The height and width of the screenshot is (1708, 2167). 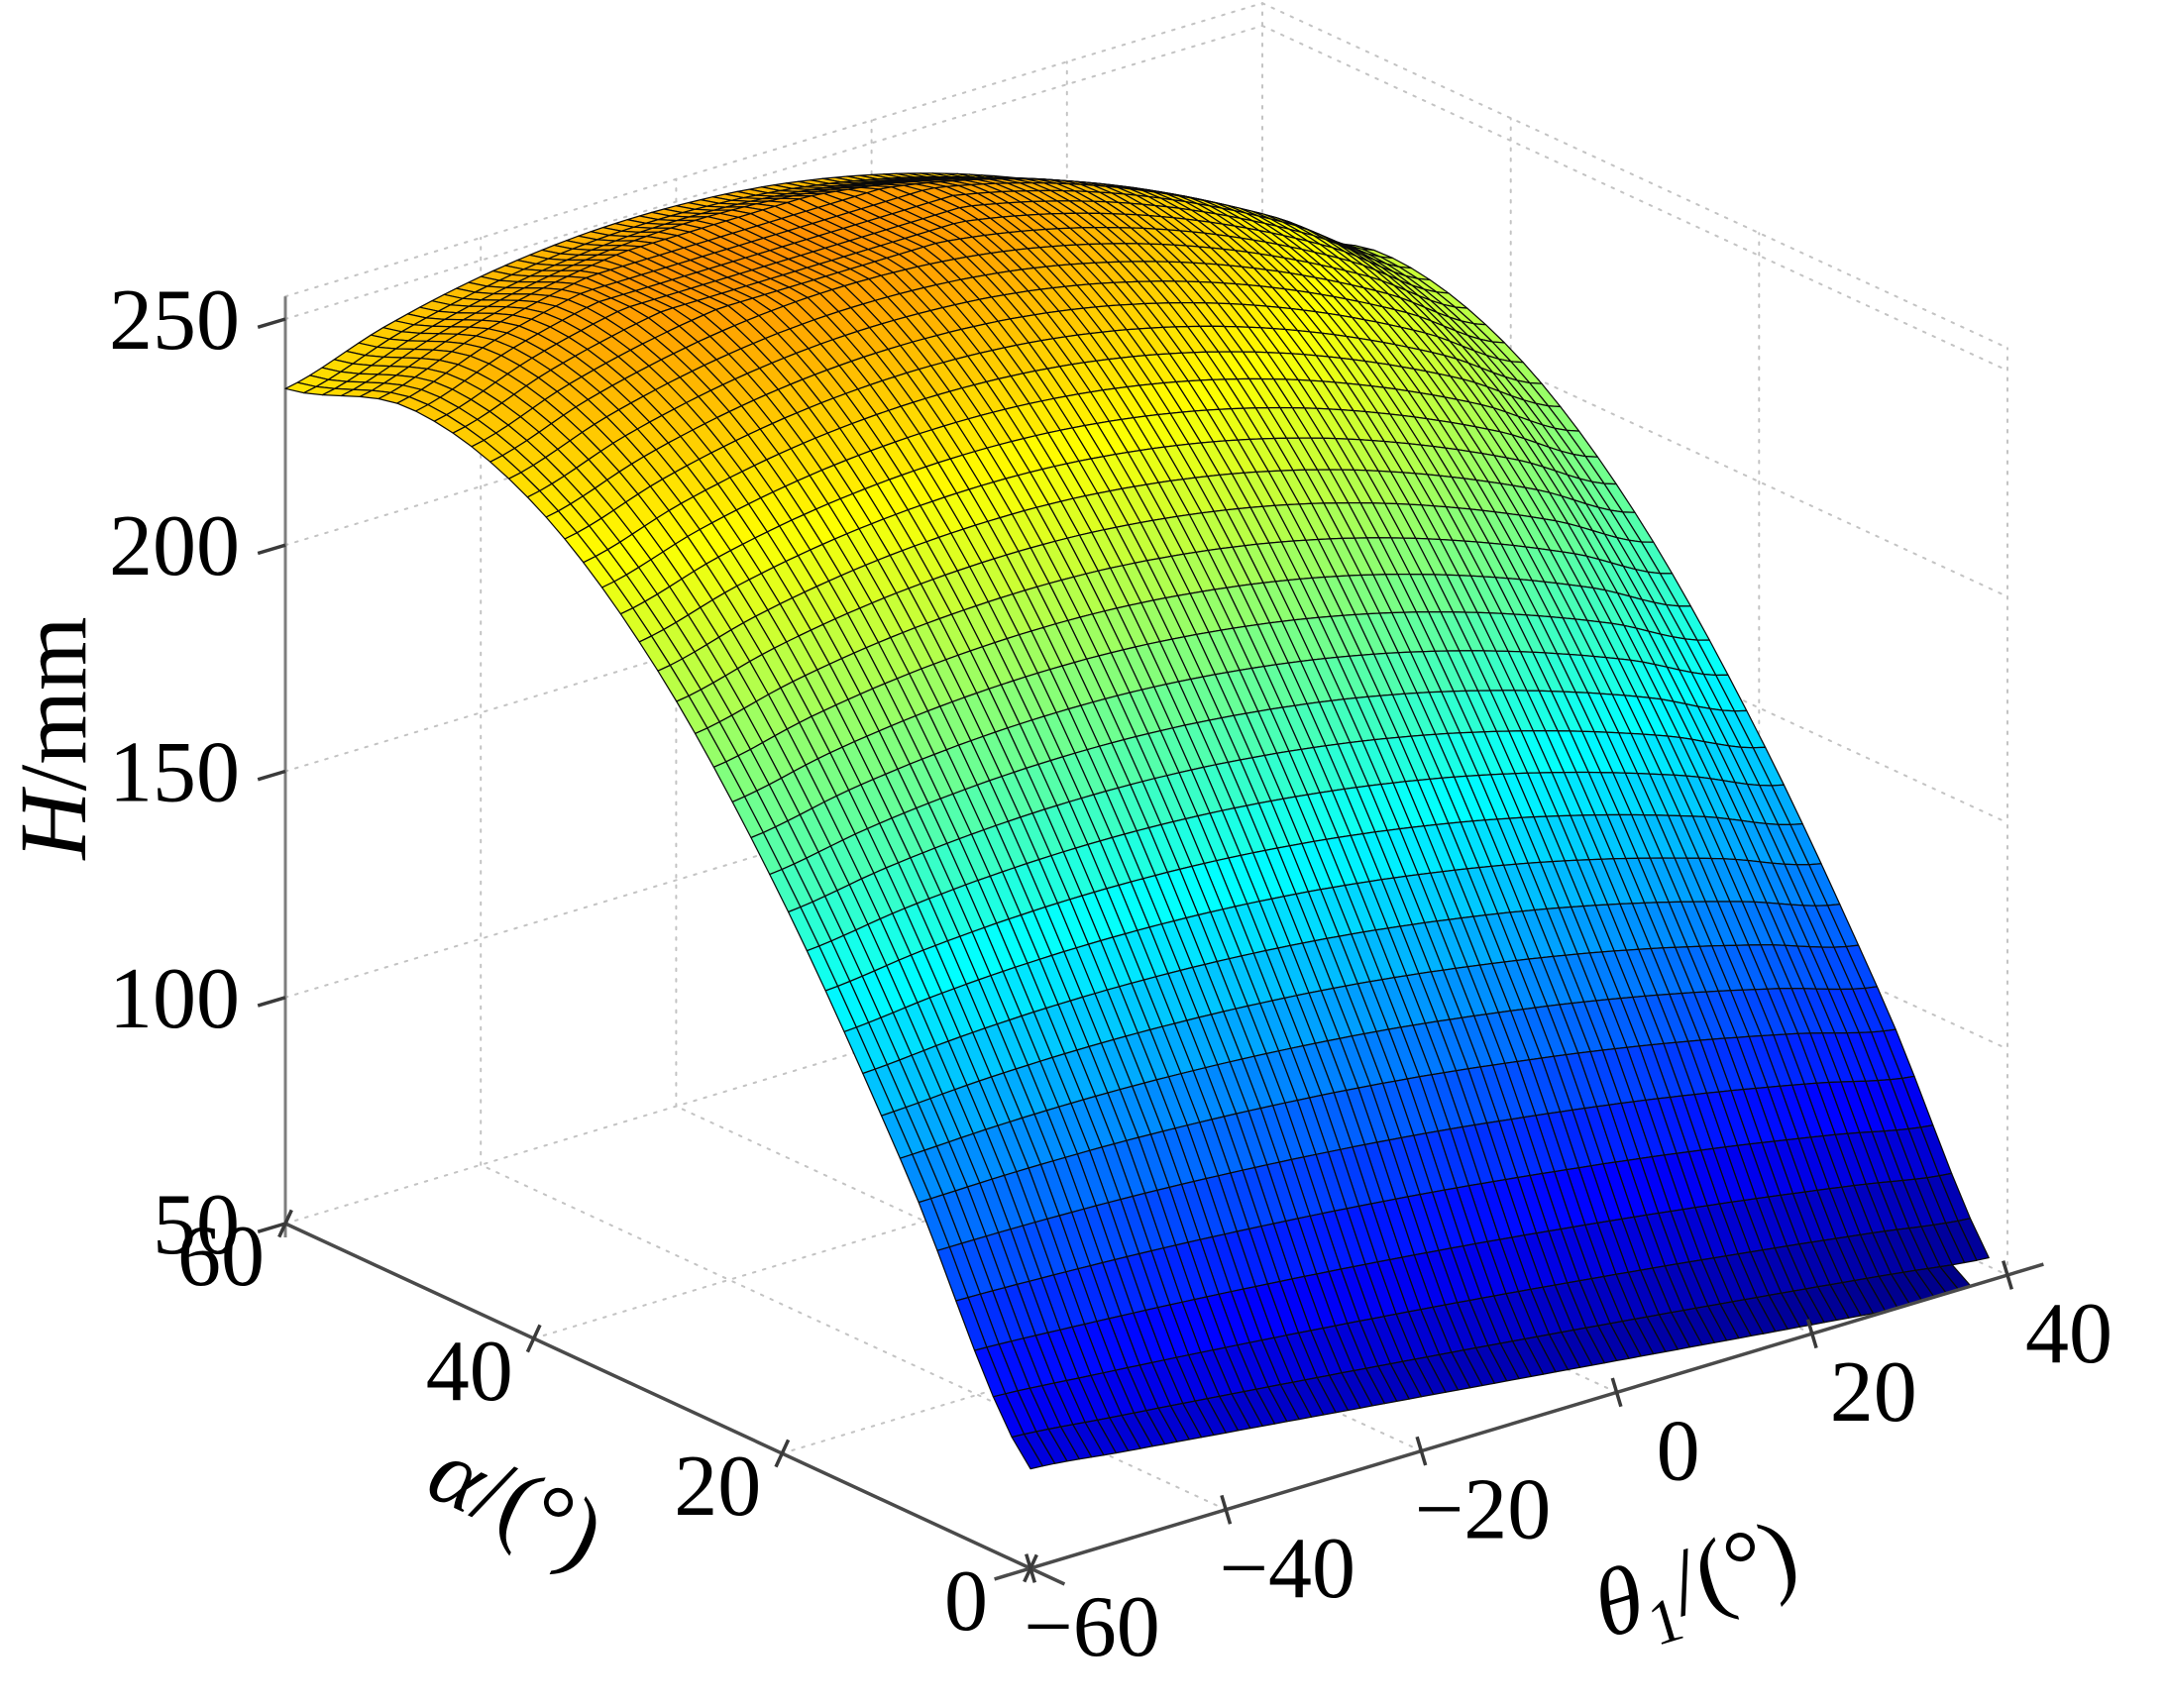 I want to click on theta-tick-label: 40, so click(x=2069, y=1334).